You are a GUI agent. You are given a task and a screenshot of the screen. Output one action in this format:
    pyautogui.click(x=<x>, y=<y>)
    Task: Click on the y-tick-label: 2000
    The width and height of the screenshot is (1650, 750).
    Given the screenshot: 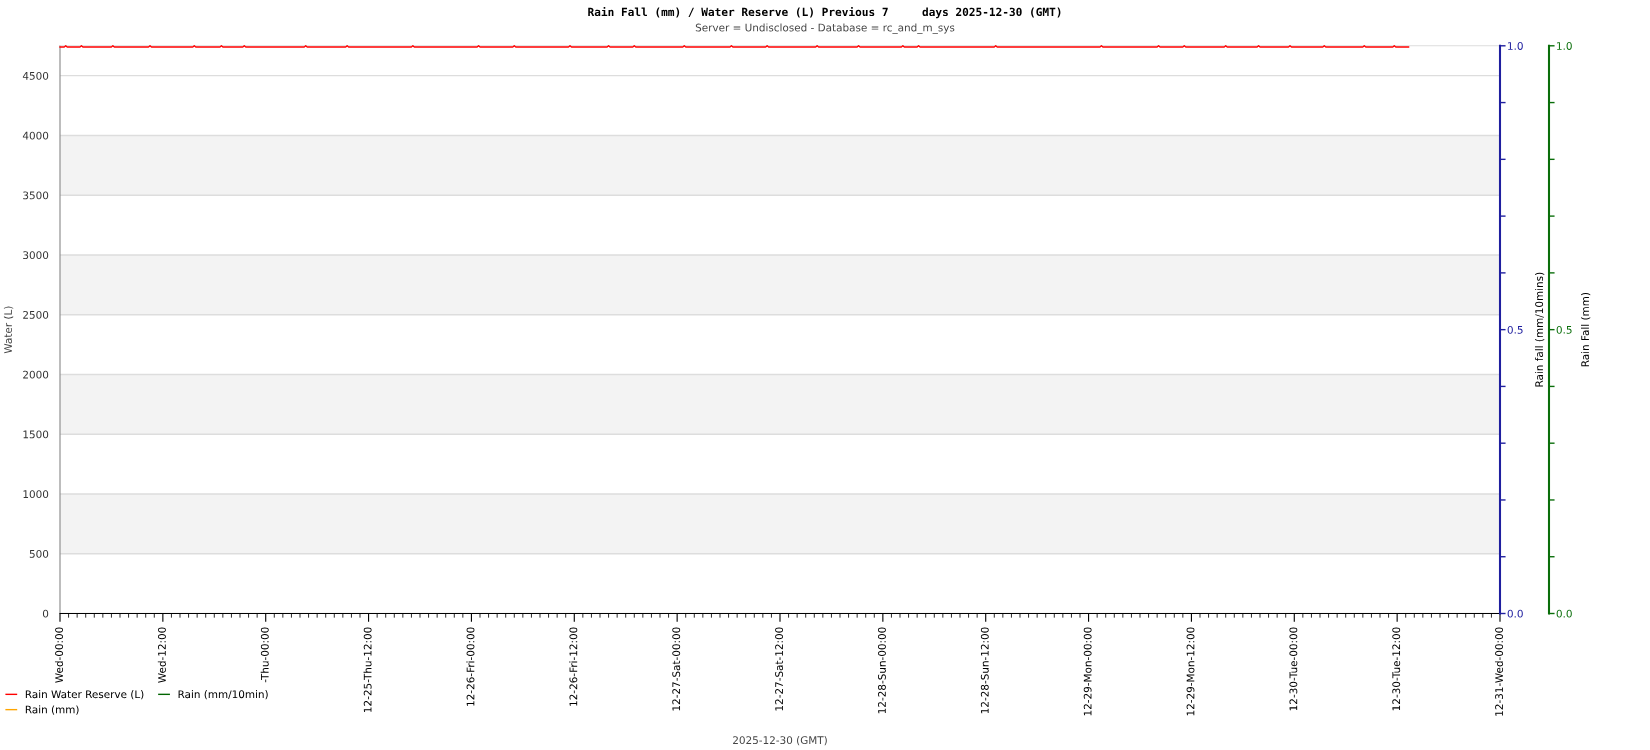 What is the action you would take?
    pyautogui.click(x=36, y=374)
    